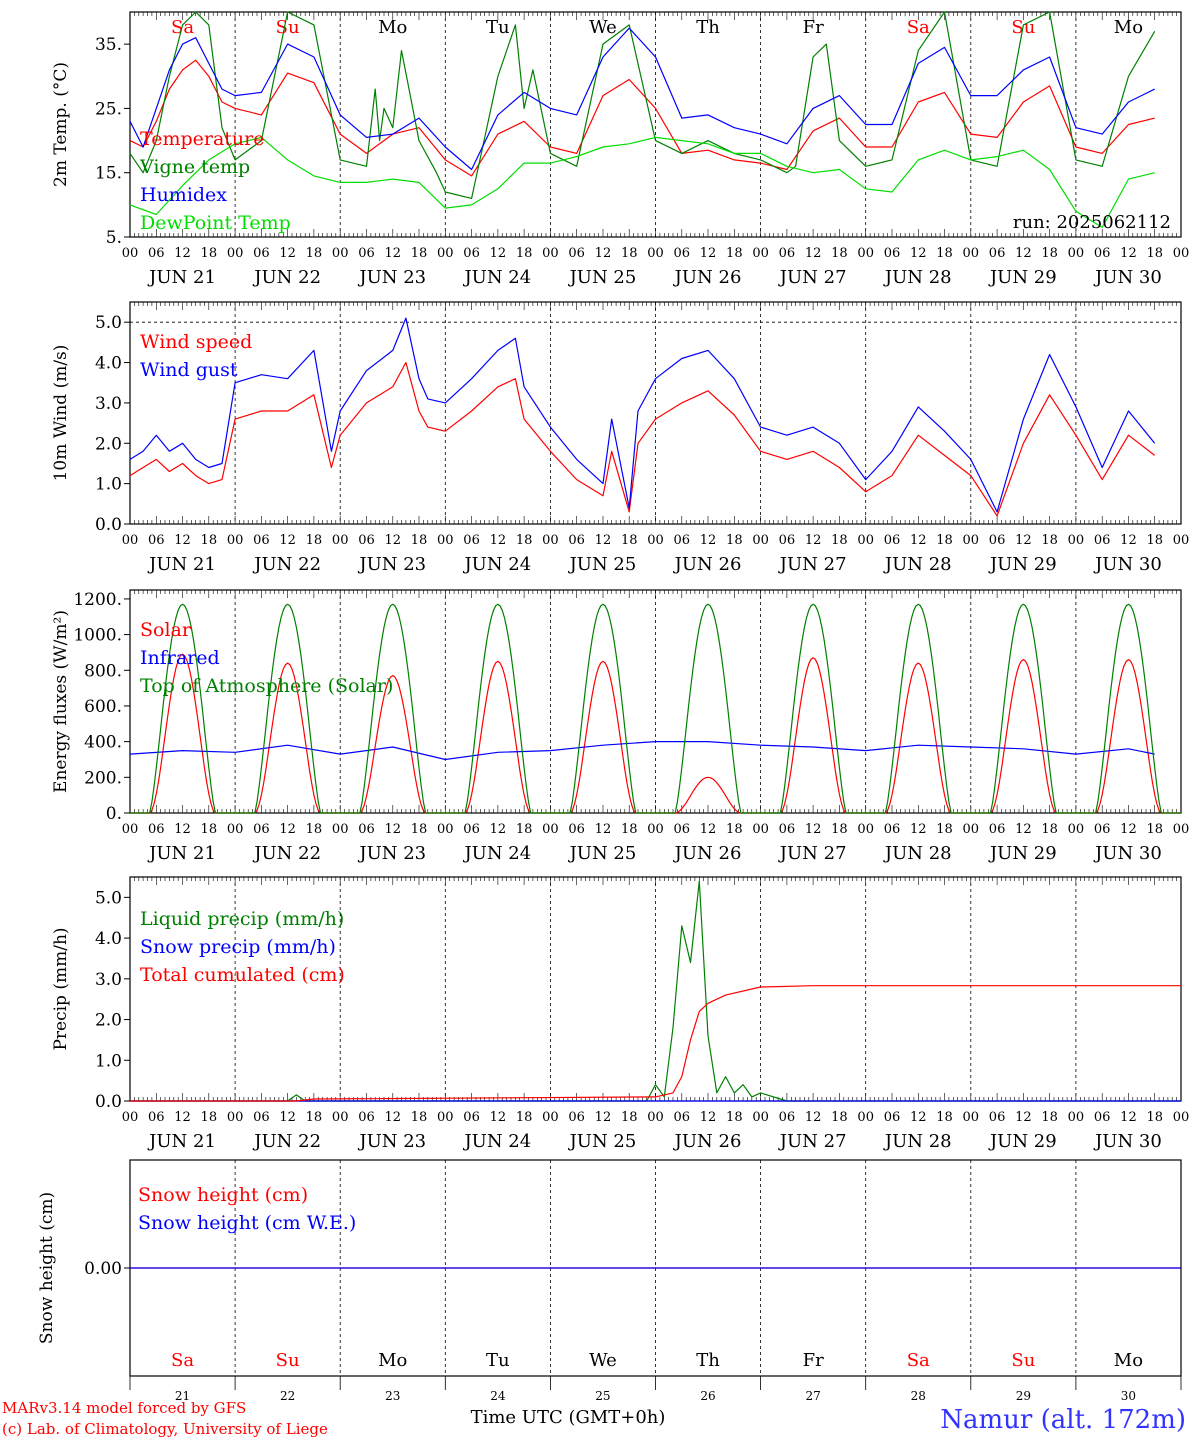  I want to click on weekday-label: Su, so click(288, 1360).